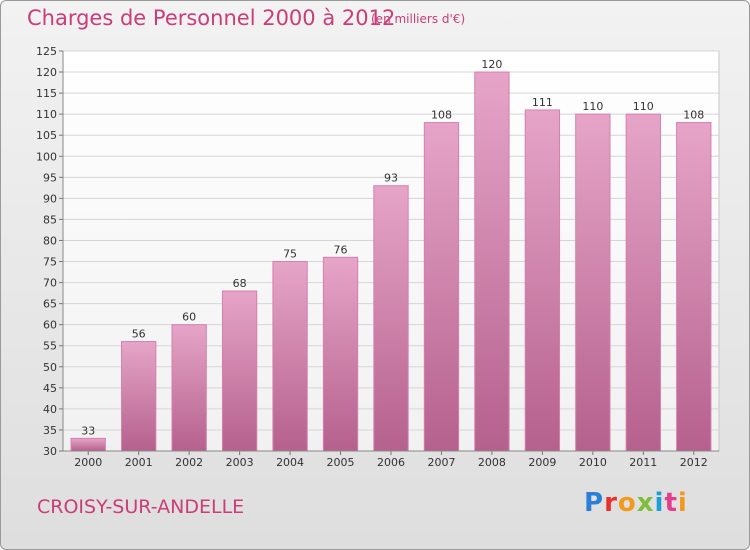 The height and width of the screenshot is (550, 750). Describe the element at coordinates (50, 346) in the screenshot. I see `y-tick-label: 55` at that location.